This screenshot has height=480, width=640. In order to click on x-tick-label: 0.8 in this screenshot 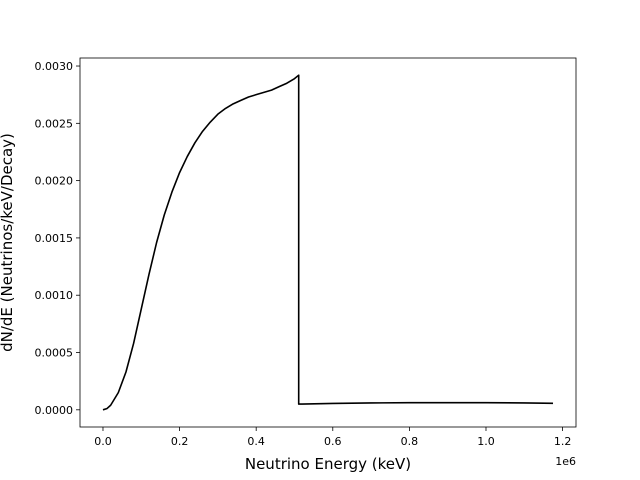, I will do `click(410, 441)`.